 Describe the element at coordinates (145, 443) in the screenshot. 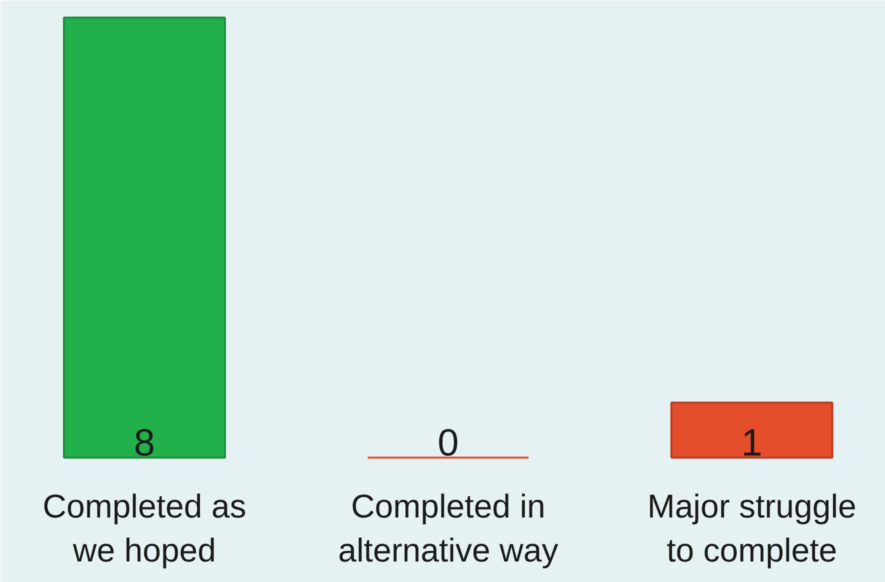

I see `data-label: 8` at that location.